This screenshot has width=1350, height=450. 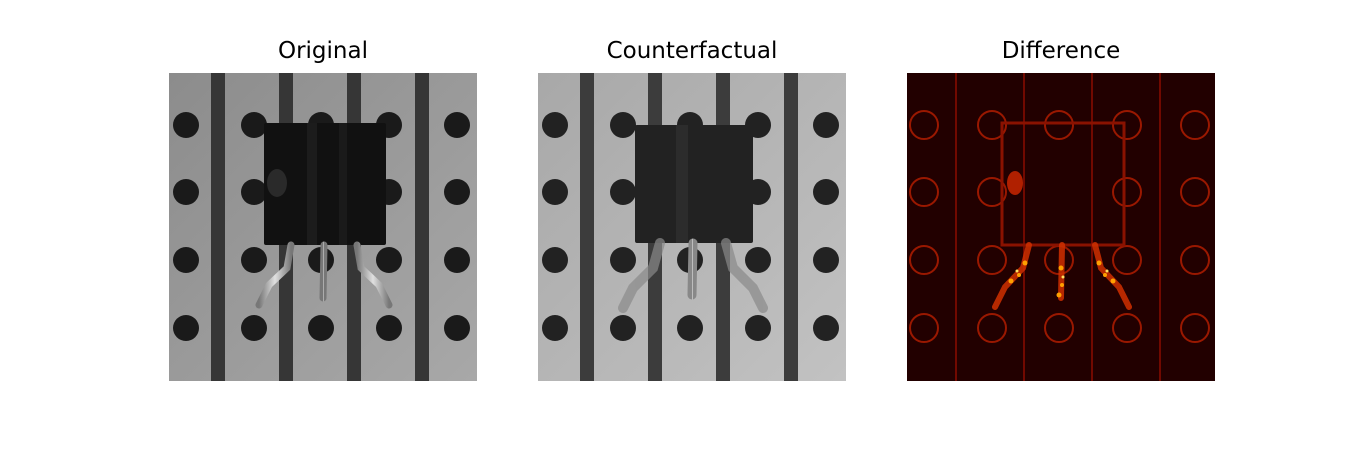 I want to click on panel-title-original: Original, so click(x=322, y=51).